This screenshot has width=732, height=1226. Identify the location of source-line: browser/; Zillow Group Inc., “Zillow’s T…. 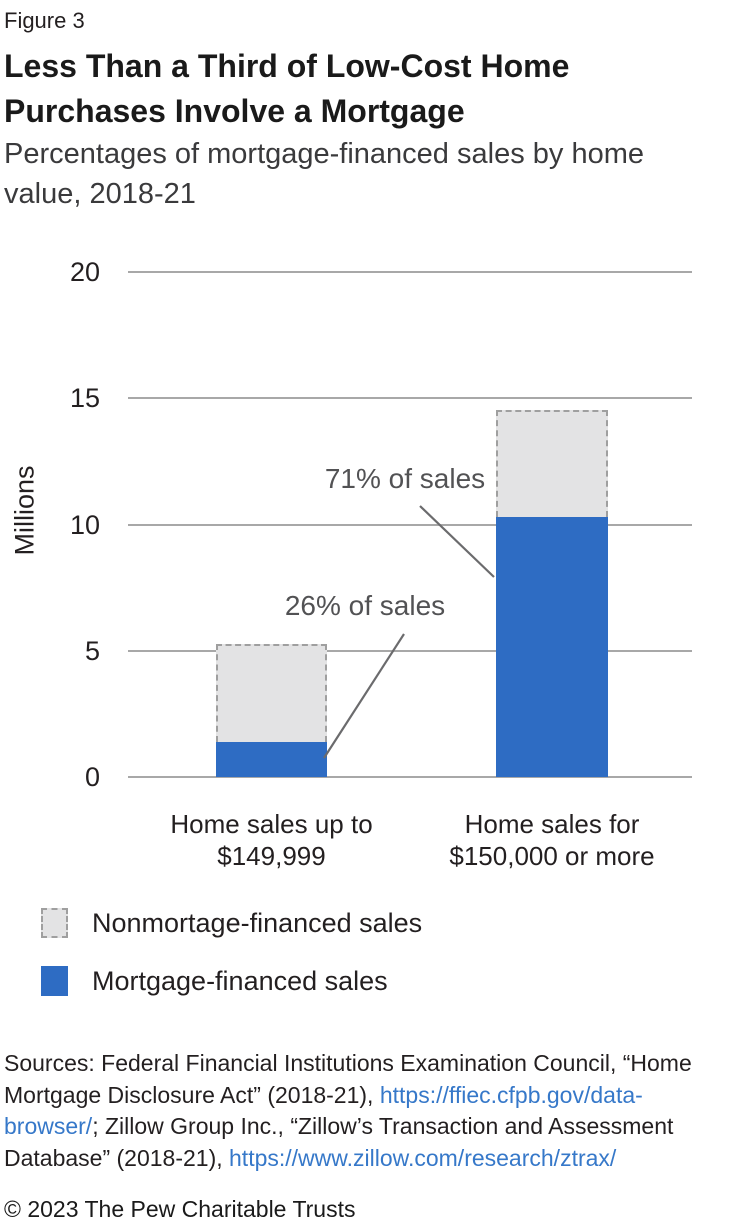
(348, 1127).